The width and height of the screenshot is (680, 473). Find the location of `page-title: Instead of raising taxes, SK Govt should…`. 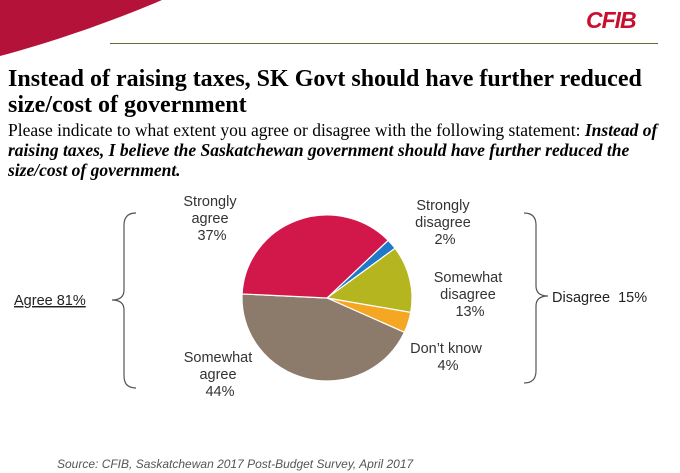

page-title: Instead of raising taxes, SK Govt should… is located at coordinates (325, 92).